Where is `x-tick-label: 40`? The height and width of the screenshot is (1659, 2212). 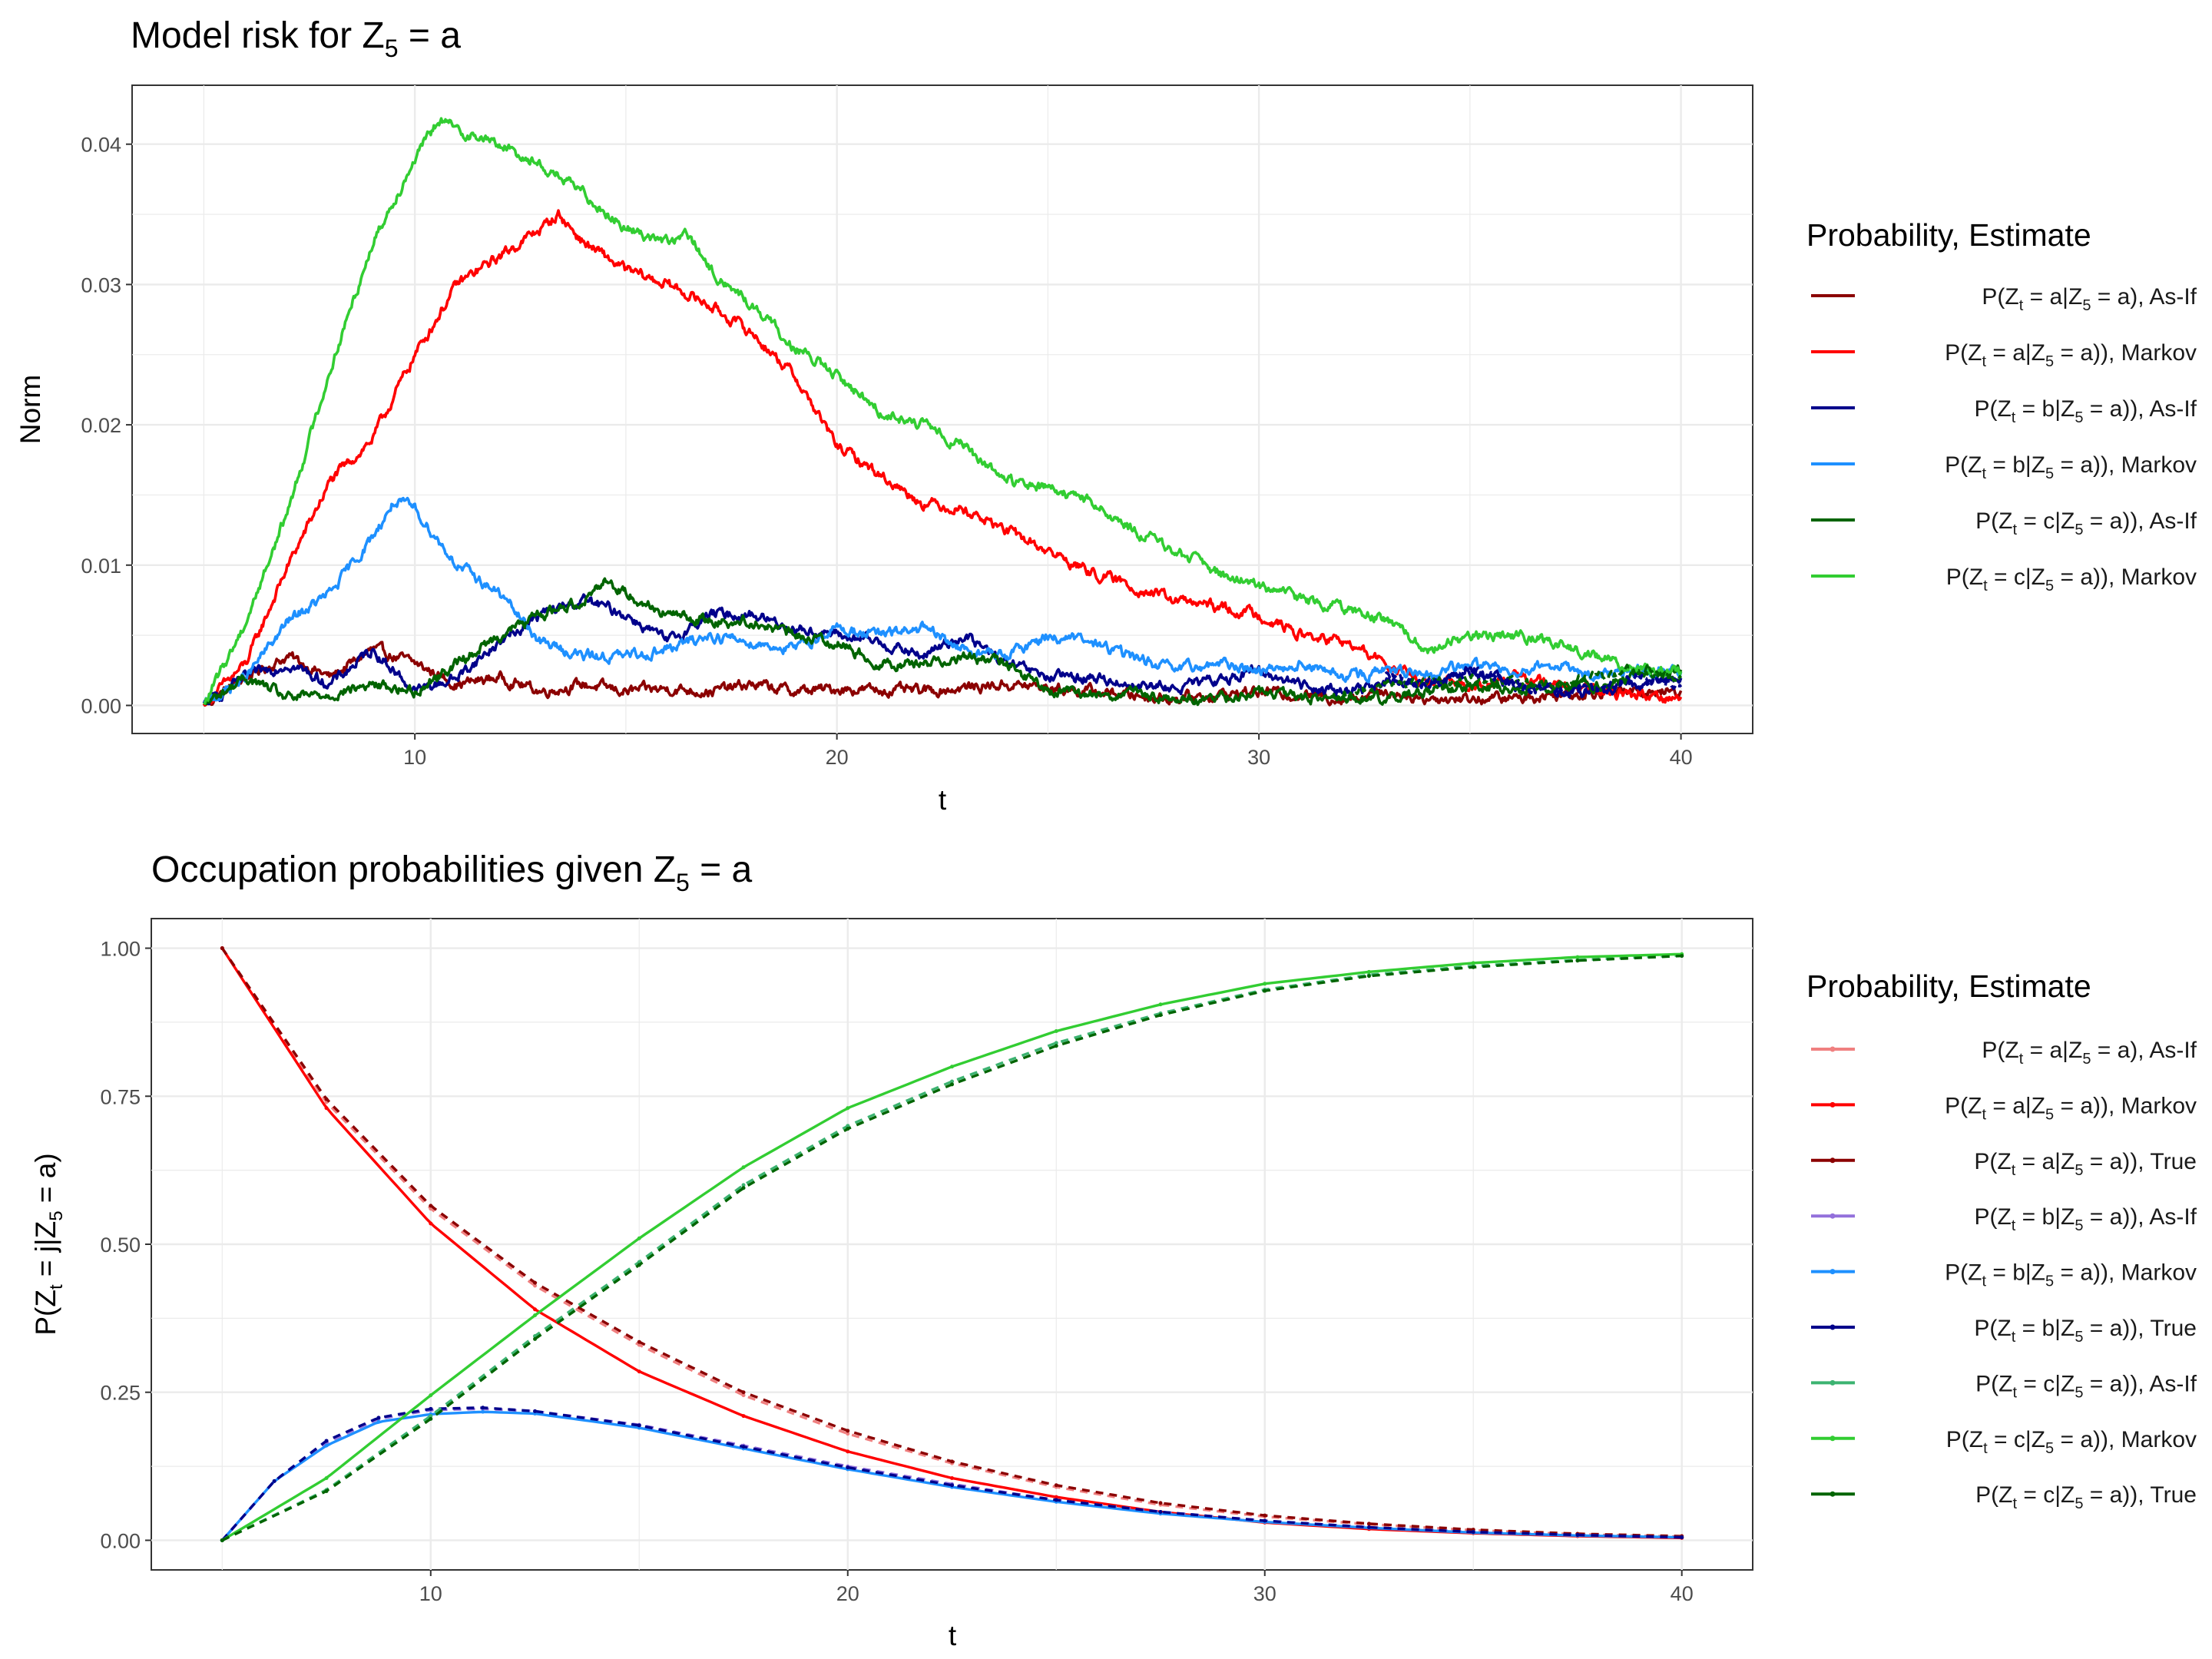 x-tick-label: 40 is located at coordinates (1682, 1594).